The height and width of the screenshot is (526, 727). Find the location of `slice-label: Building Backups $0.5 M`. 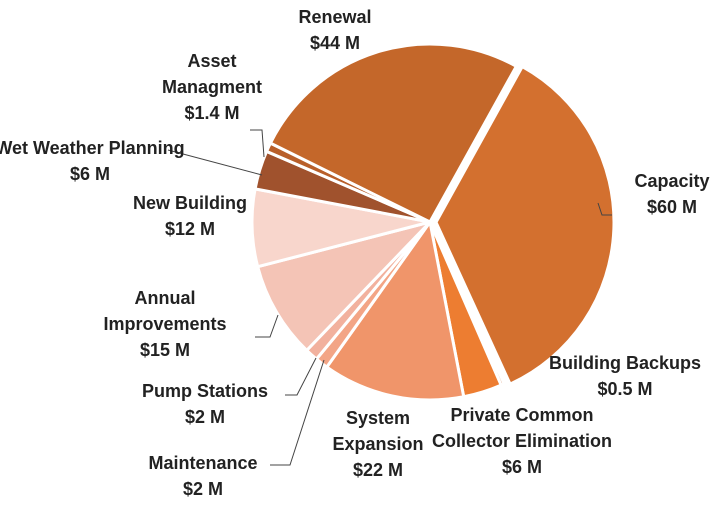

slice-label: Building Backups $0.5 M is located at coordinates (625, 376).